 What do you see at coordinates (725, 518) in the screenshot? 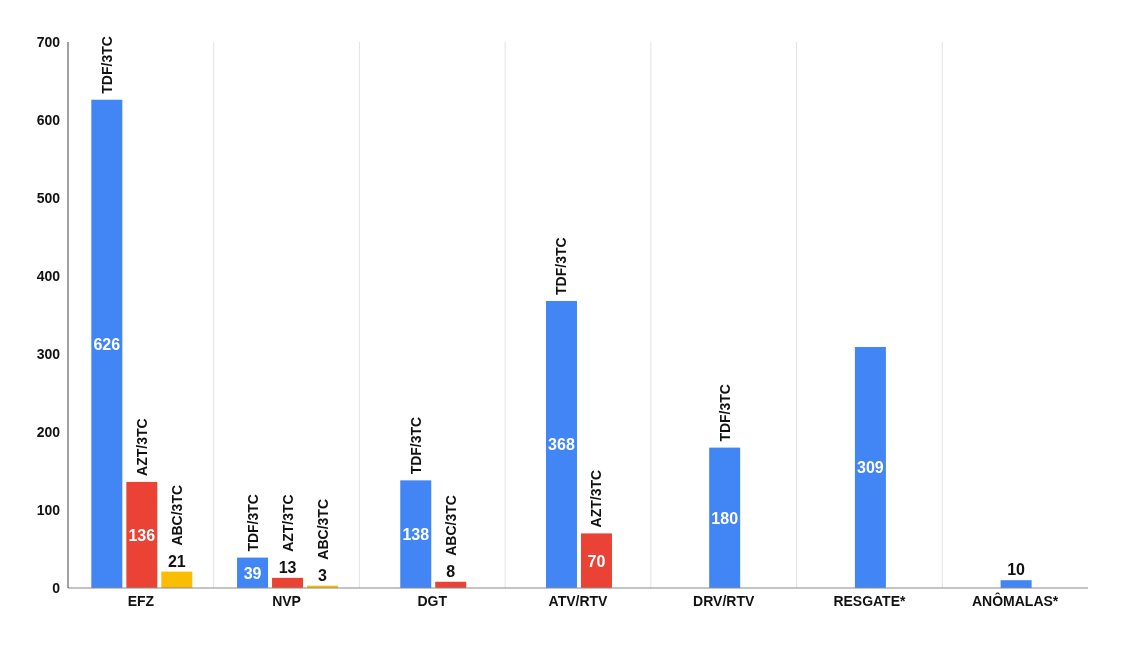
I see `data-label: 180` at bounding box center [725, 518].